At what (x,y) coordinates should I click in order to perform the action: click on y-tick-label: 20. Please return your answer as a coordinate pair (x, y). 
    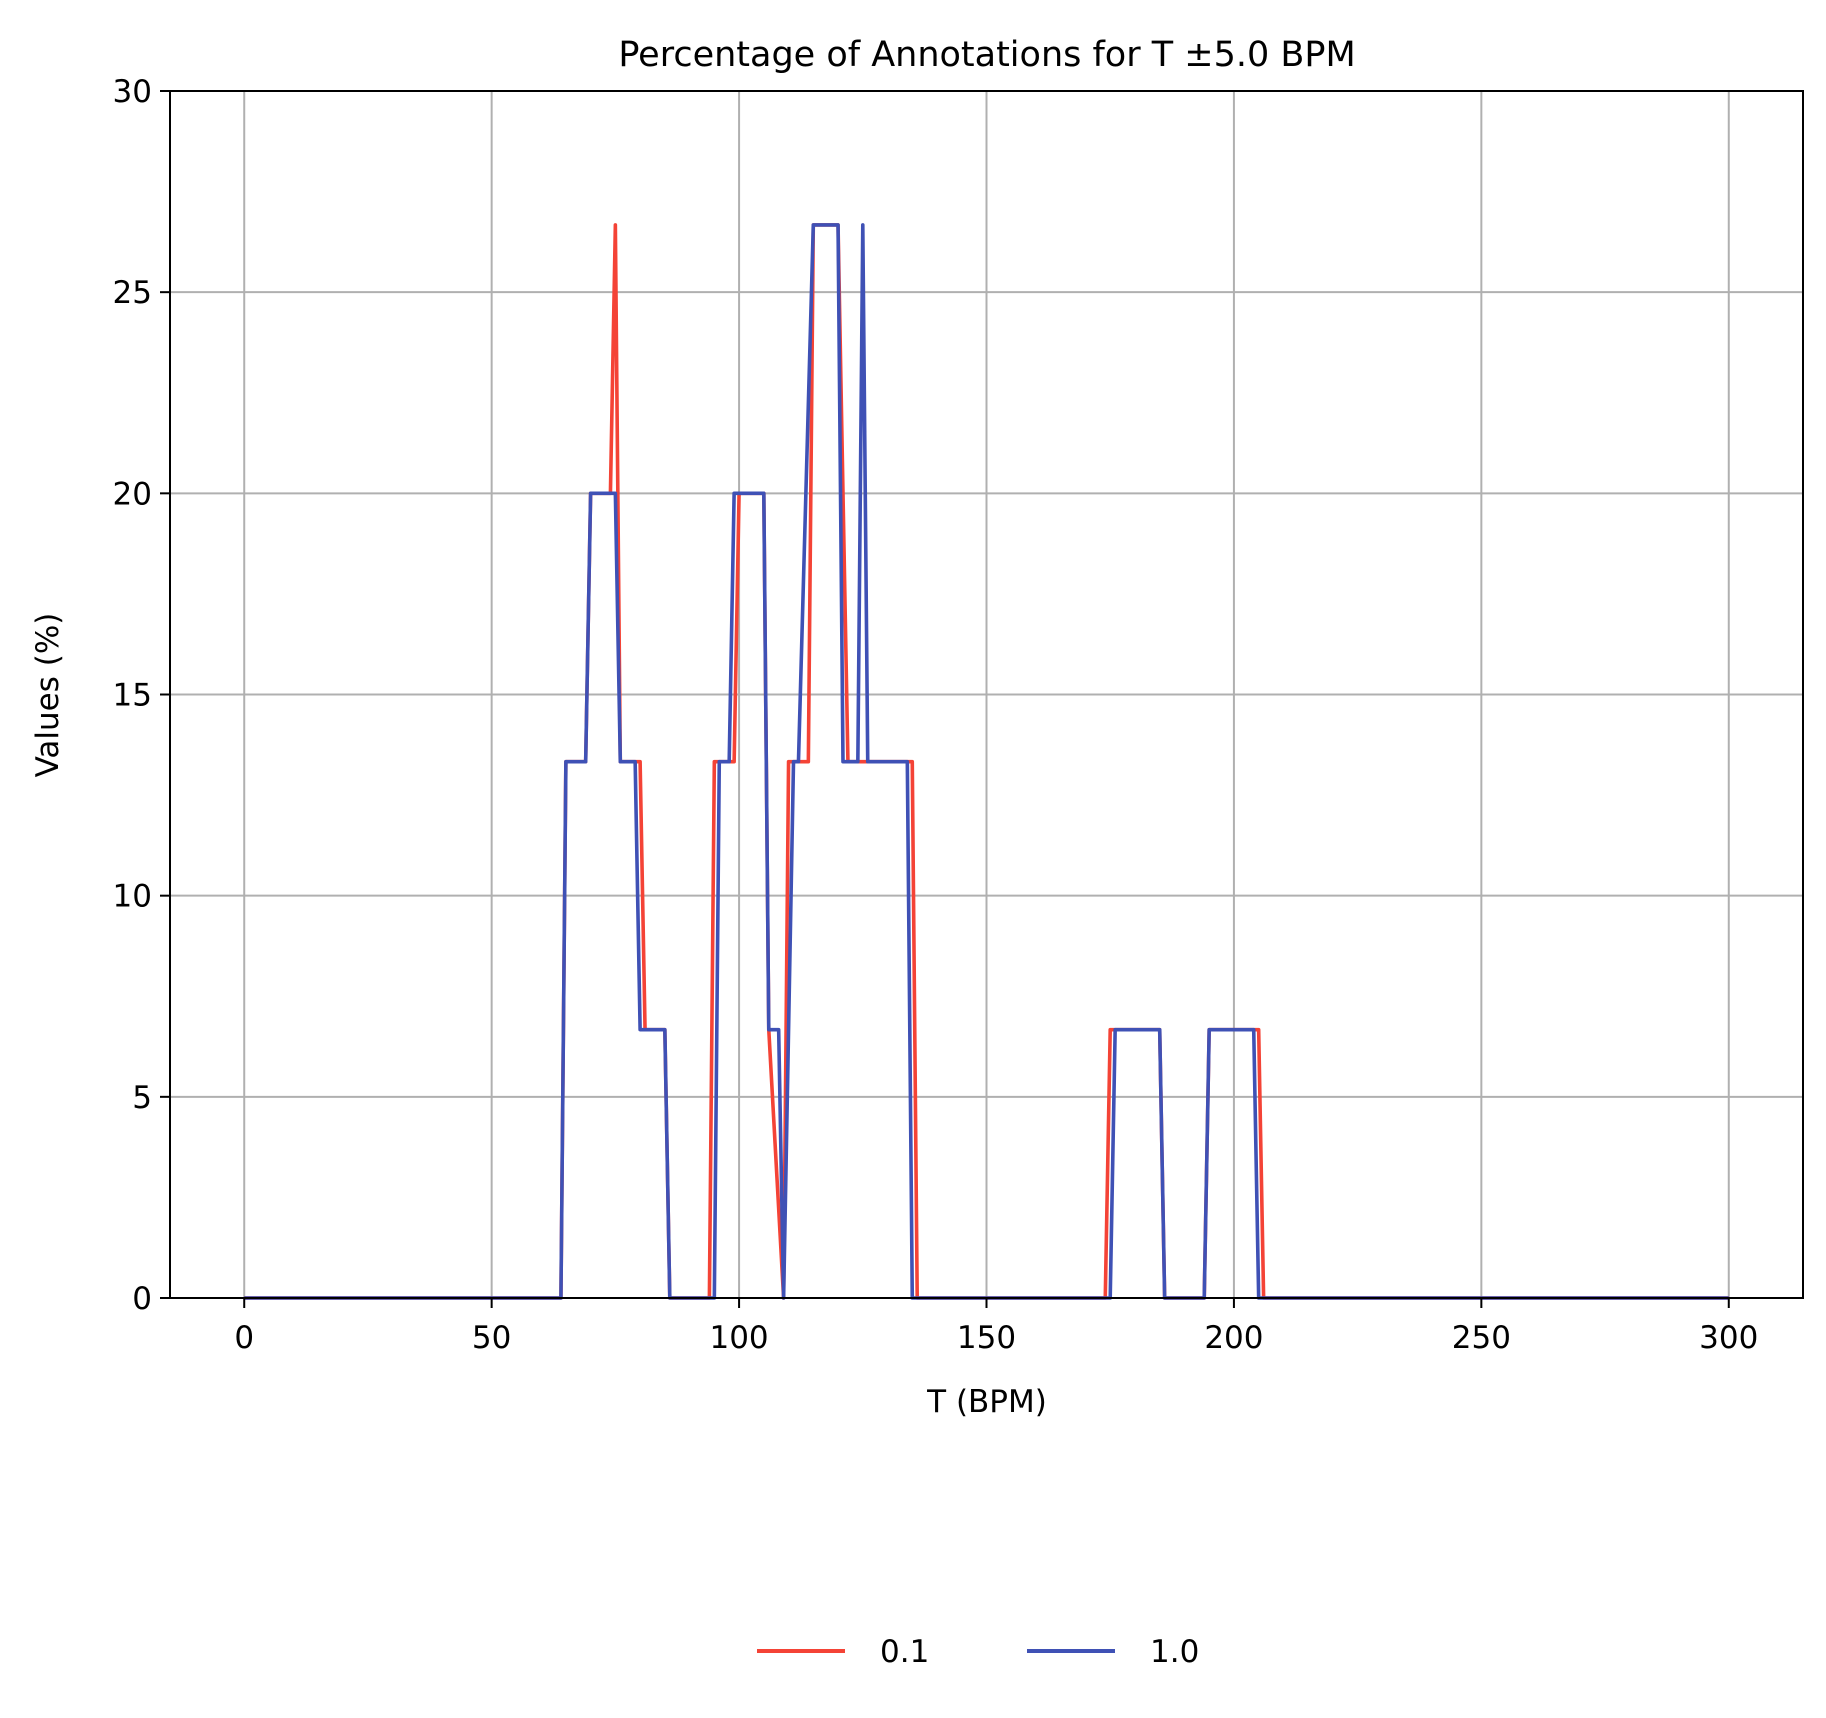
    Looking at the image, I should click on (132, 494).